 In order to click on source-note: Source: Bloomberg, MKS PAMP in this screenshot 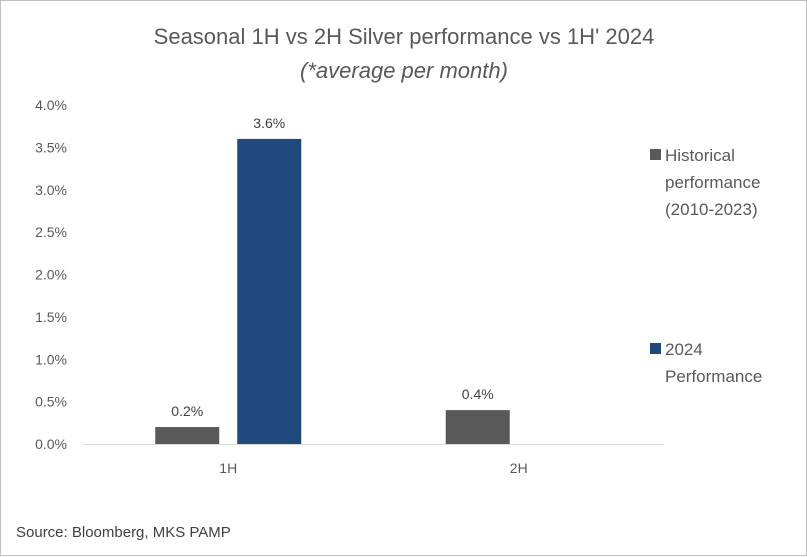, I will do `click(123, 532)`.